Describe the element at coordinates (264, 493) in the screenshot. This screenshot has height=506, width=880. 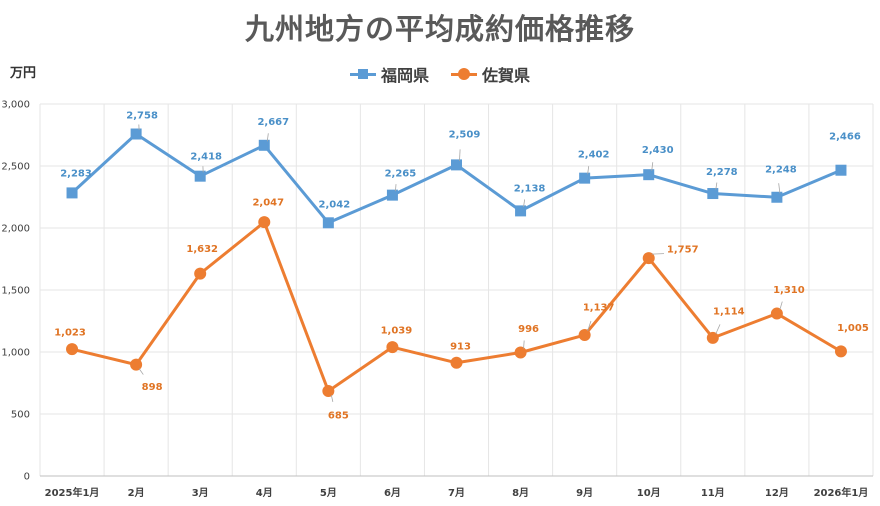
I see `x-tick-label: 4月` at that location.